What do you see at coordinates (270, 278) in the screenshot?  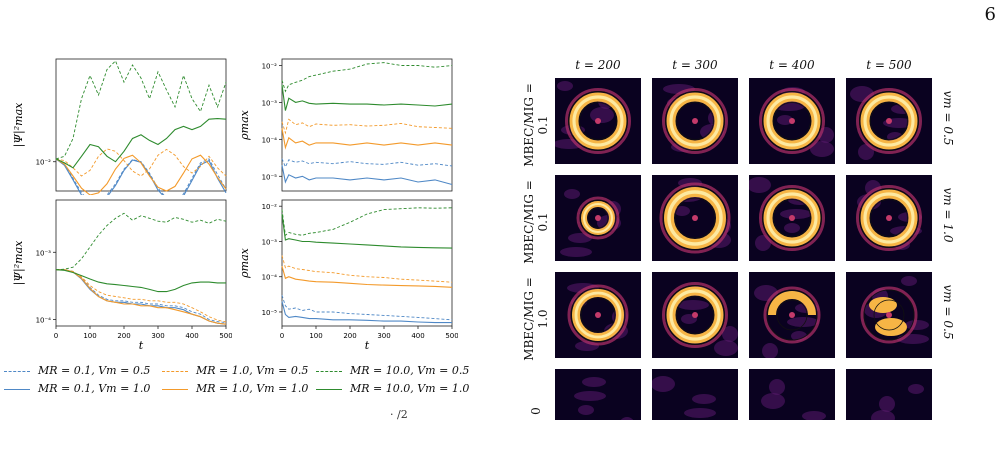 I see `y-tick-label: 10⁻⁴` at bounding box center [270, 278].